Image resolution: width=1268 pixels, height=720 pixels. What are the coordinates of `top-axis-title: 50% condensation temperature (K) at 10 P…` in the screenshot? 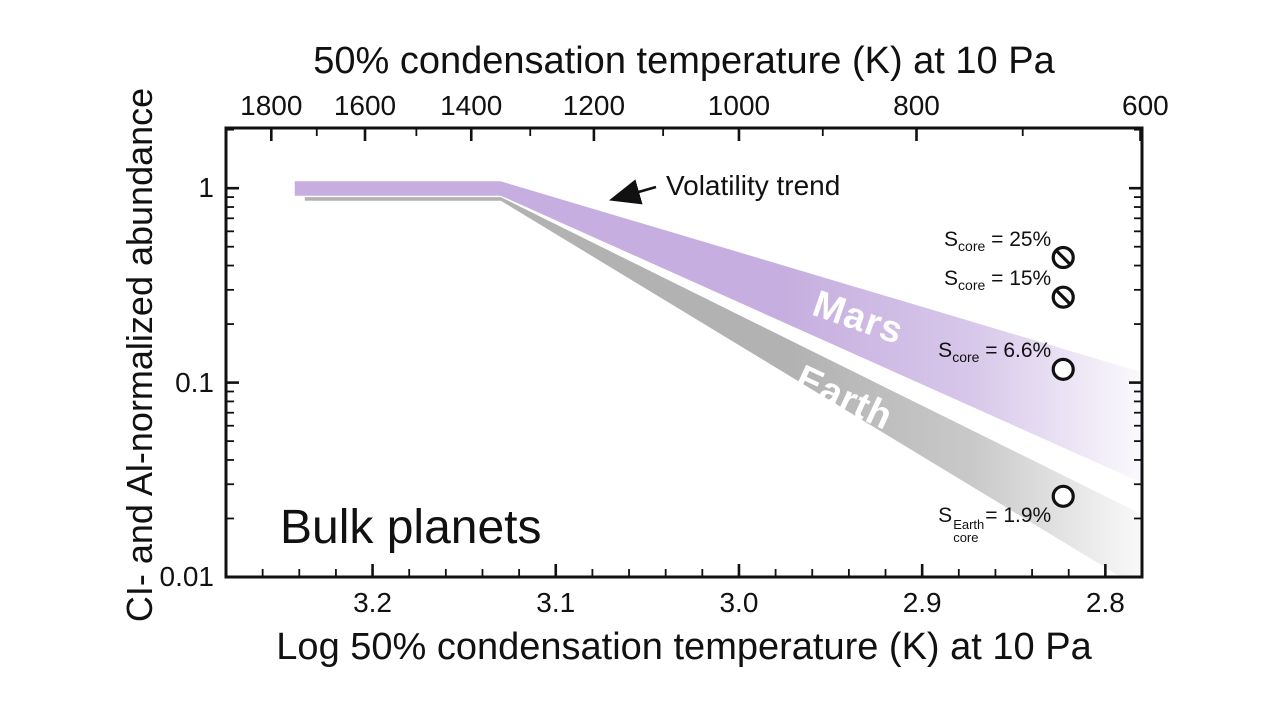 It's located at (684, 61).